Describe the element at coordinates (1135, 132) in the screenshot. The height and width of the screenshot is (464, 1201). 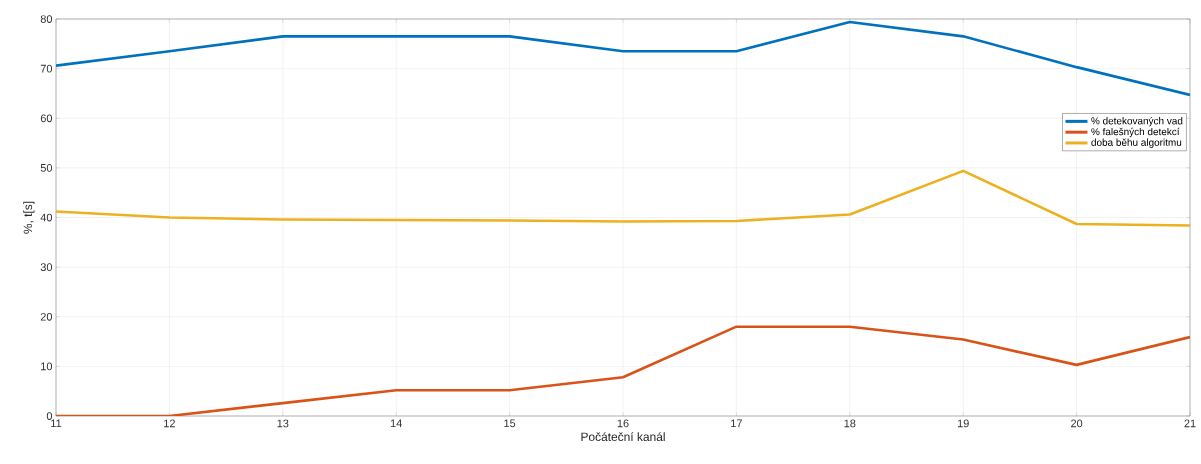
I see `legend-label: % falešných detekcí` at that location.